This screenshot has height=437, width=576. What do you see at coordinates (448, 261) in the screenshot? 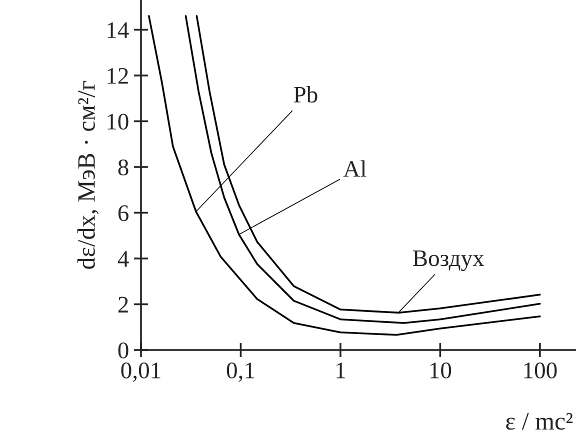
I see `annotation: Воздух` at bounding box center [448, 261].